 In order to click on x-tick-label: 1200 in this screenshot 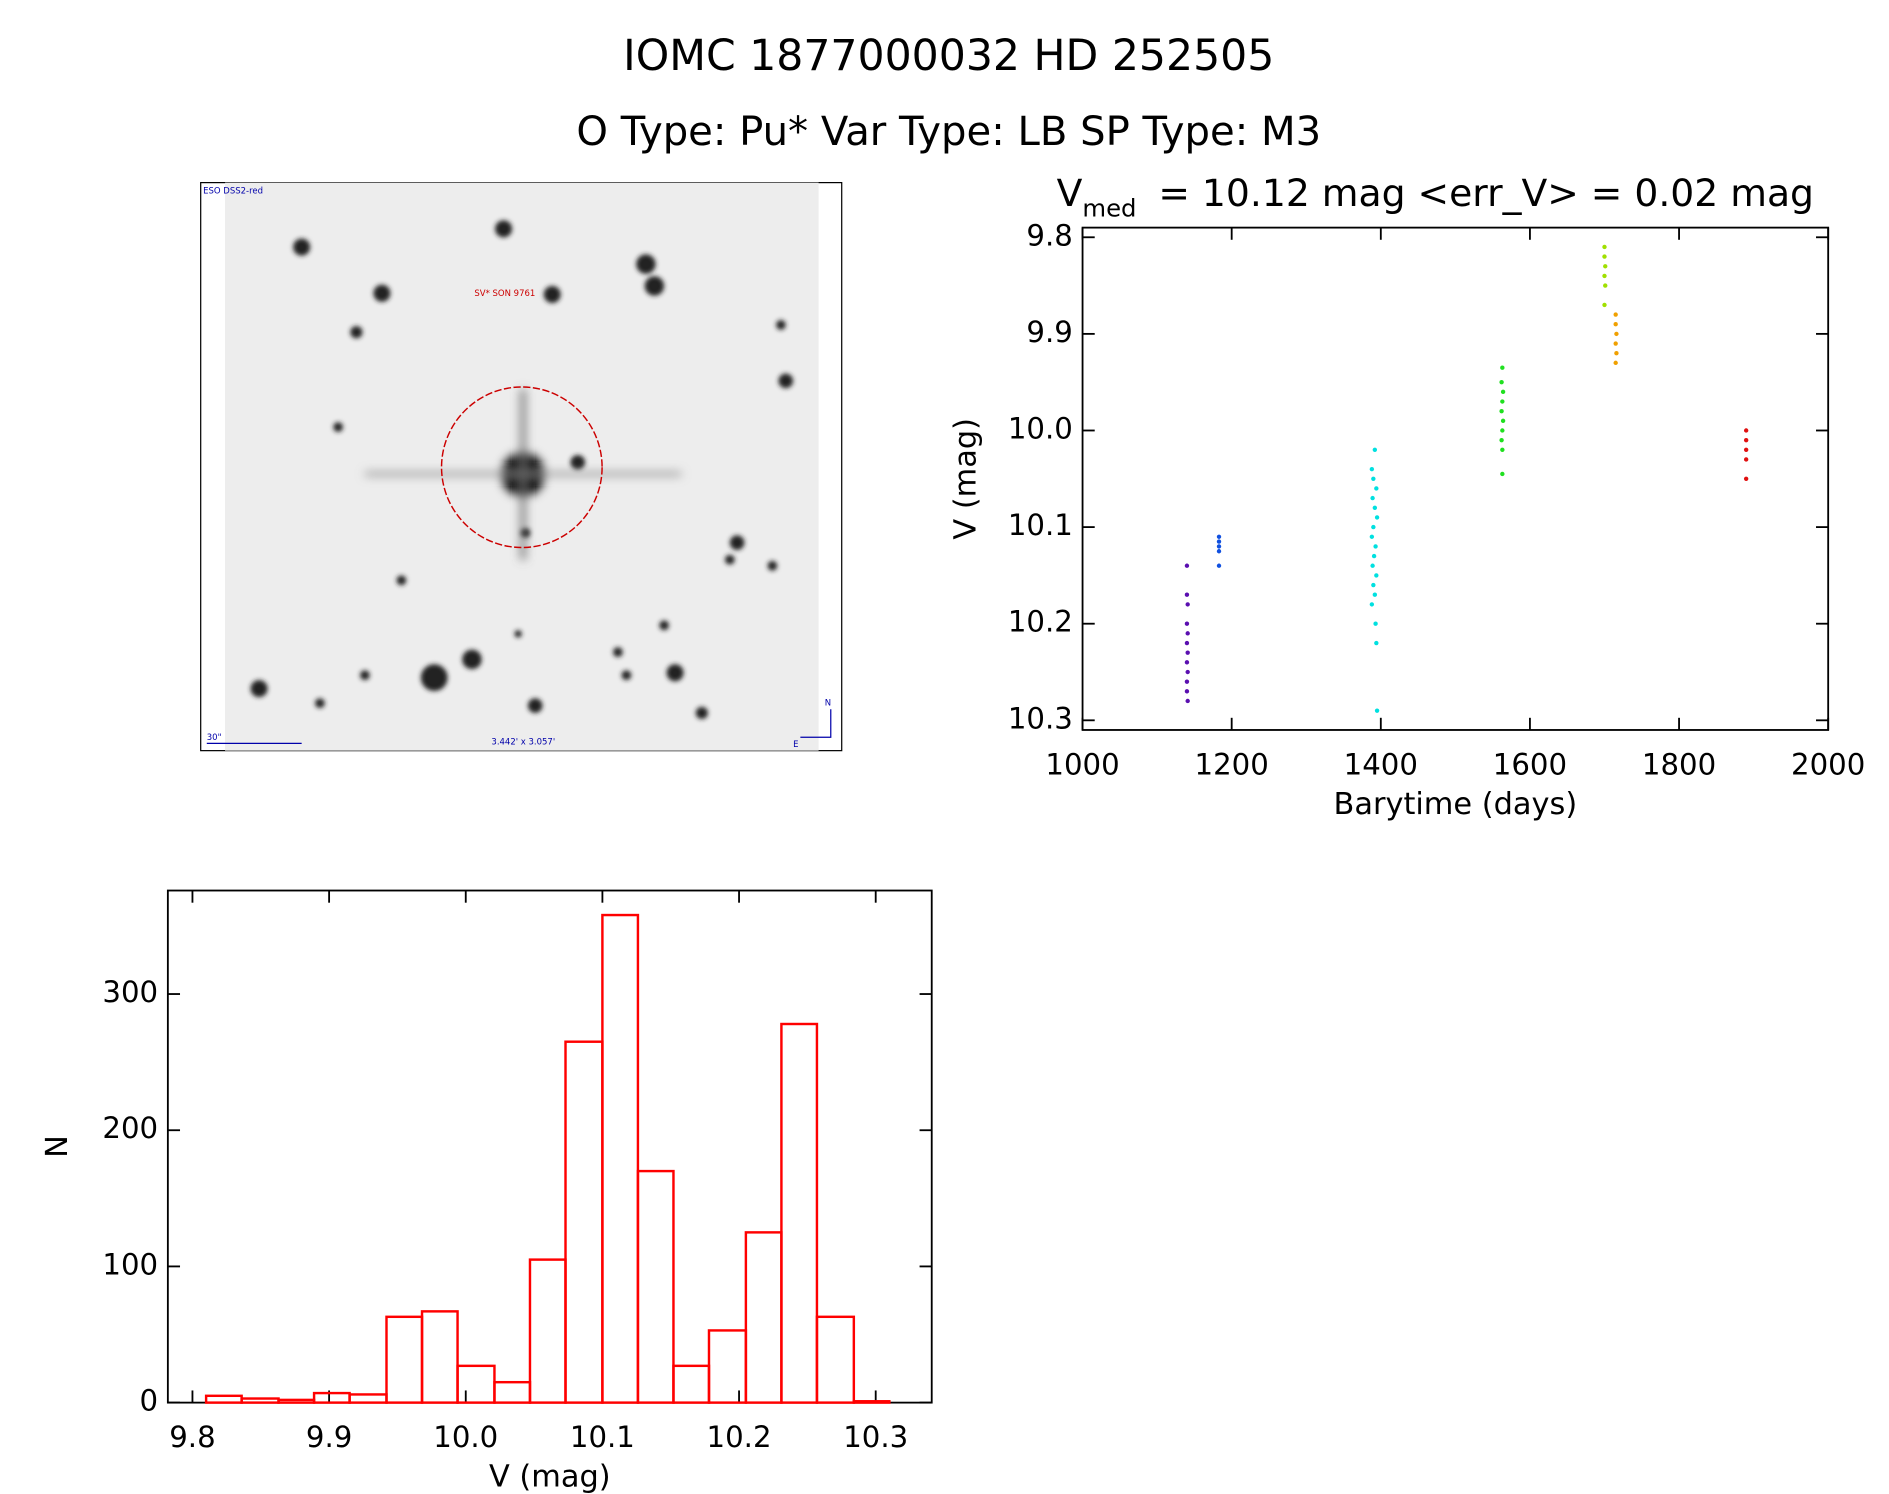, I will do `click(1232, 764)`.